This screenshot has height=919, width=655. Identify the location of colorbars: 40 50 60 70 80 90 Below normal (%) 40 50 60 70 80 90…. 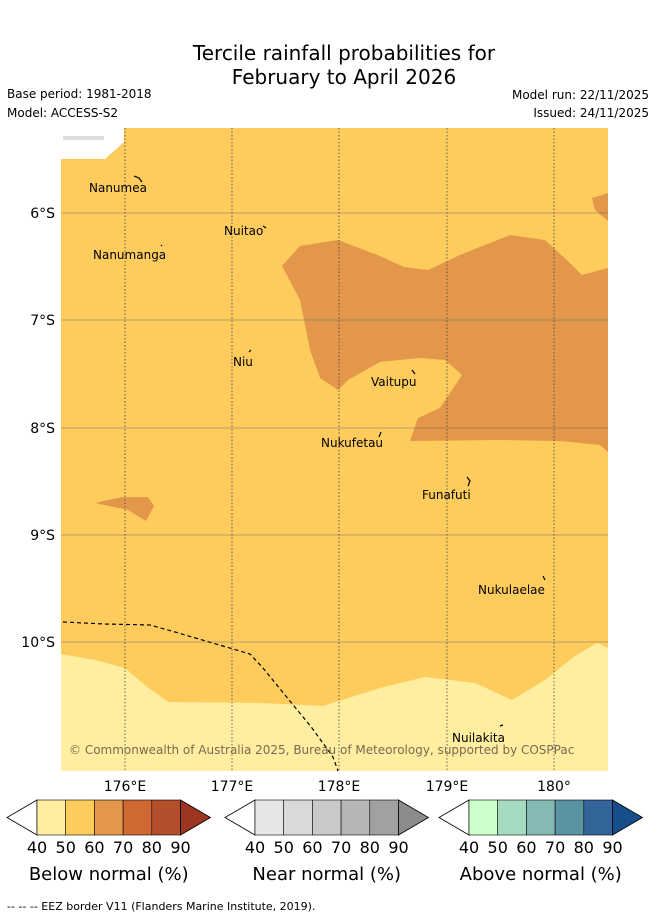
(325, 842).